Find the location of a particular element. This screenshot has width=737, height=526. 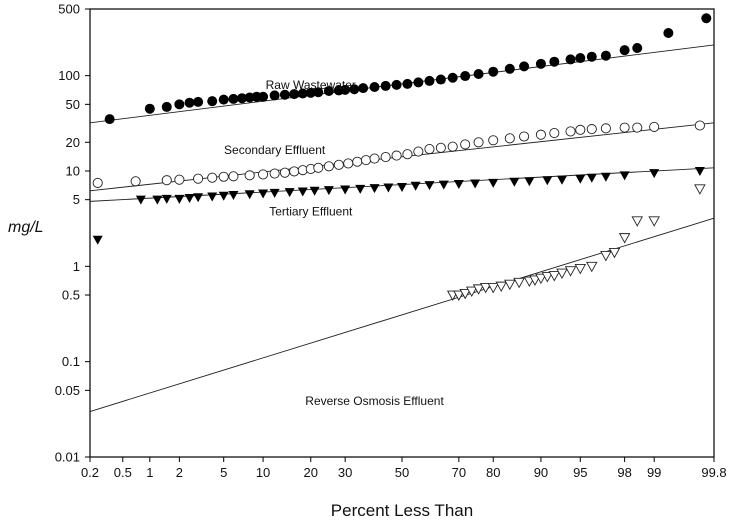

y-tick-label: 50 is located at coordinates (73, 104).